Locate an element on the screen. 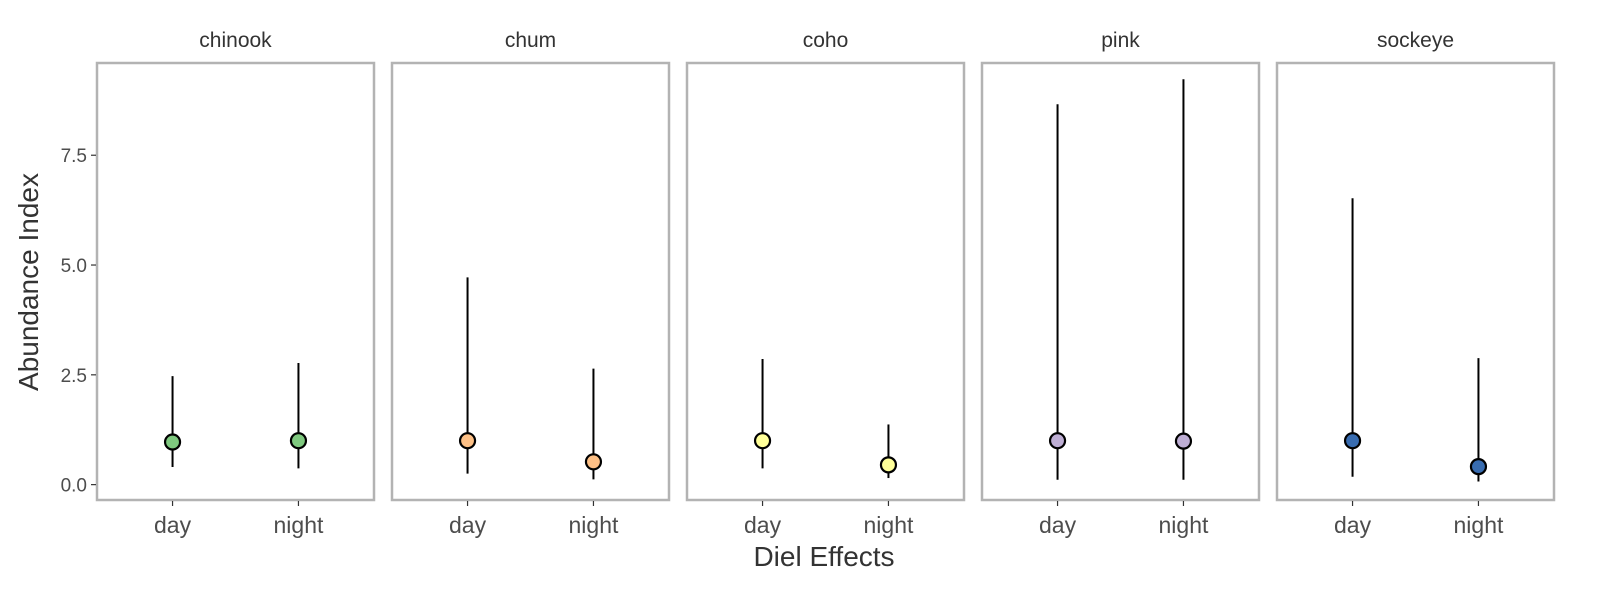  facet-chum: chum day night is located at coordinates (530, 283).